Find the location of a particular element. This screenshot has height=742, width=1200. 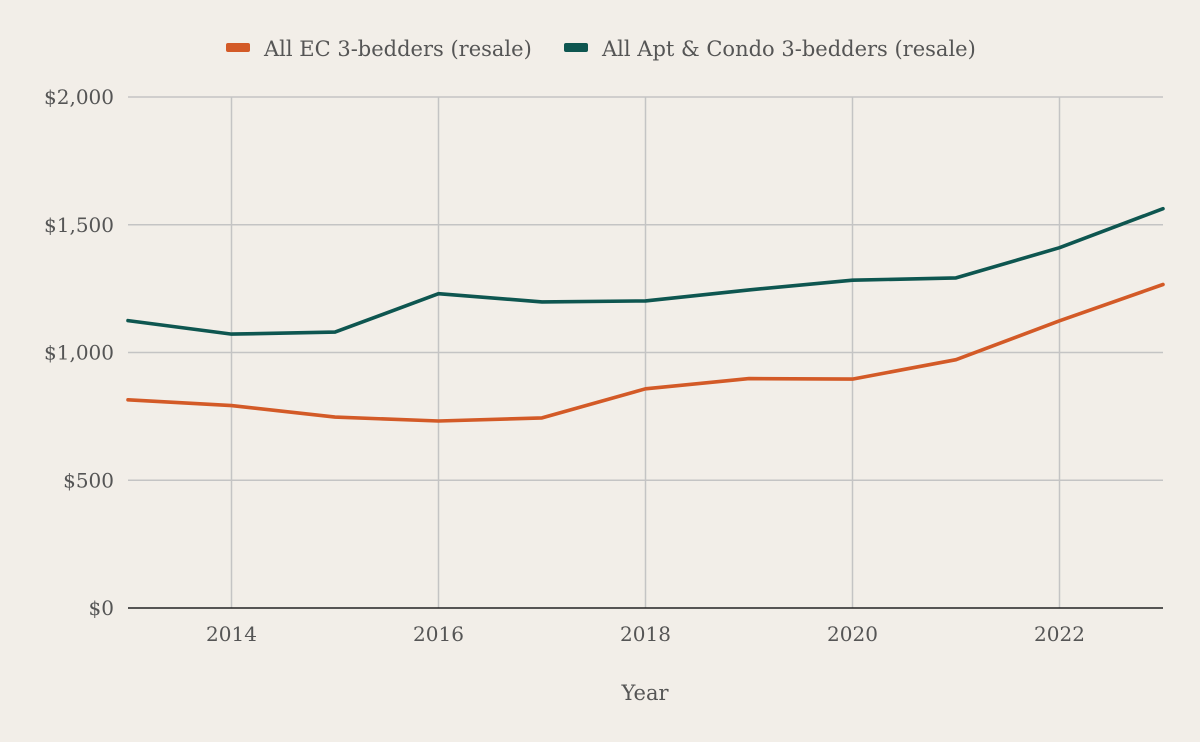

legend-label-2: All Apt & Condo 3-bedders (resale) is located at coordinates (788, 49).